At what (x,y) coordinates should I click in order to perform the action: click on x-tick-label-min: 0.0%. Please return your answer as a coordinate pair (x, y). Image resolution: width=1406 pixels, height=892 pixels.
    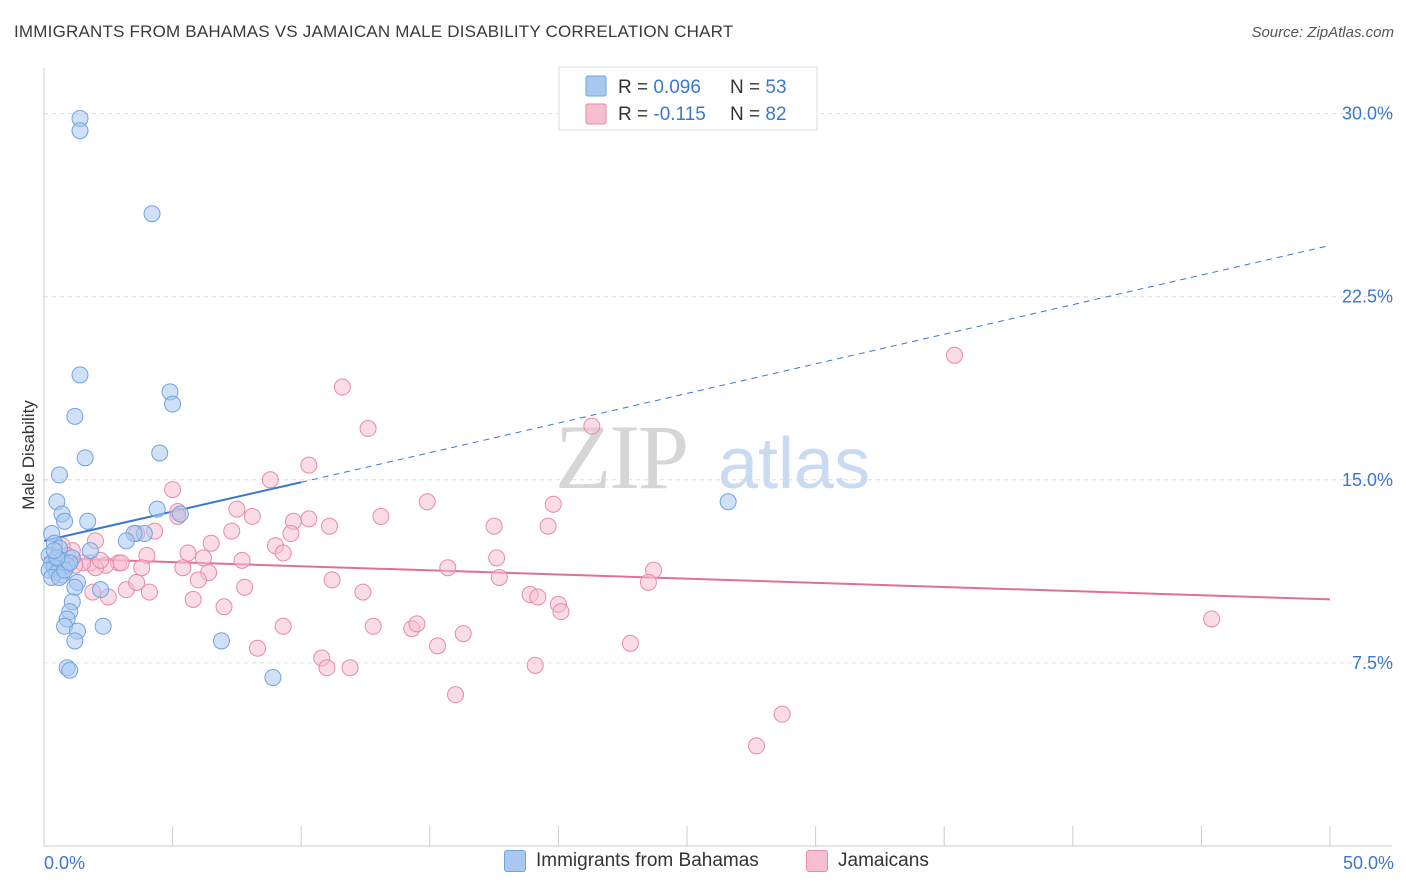
    Looking at the image, I should click on (64, 863).